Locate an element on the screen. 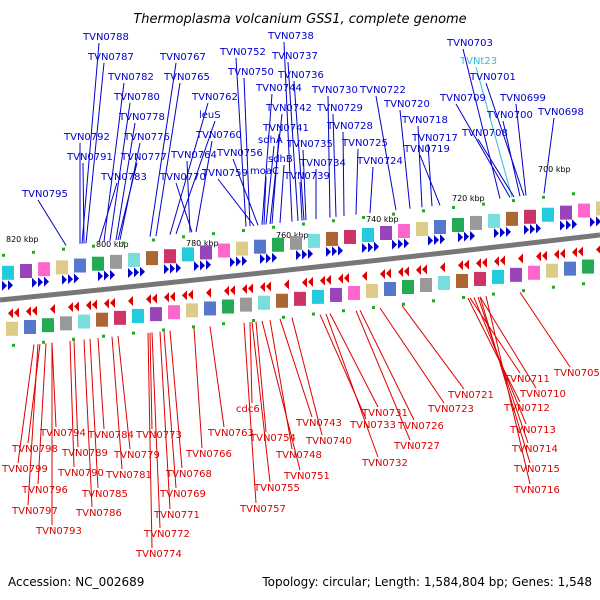 This screenshot has width=600, height=600. gene-label-tvn0776: TVN0776 is located at coordinates (146, 137).